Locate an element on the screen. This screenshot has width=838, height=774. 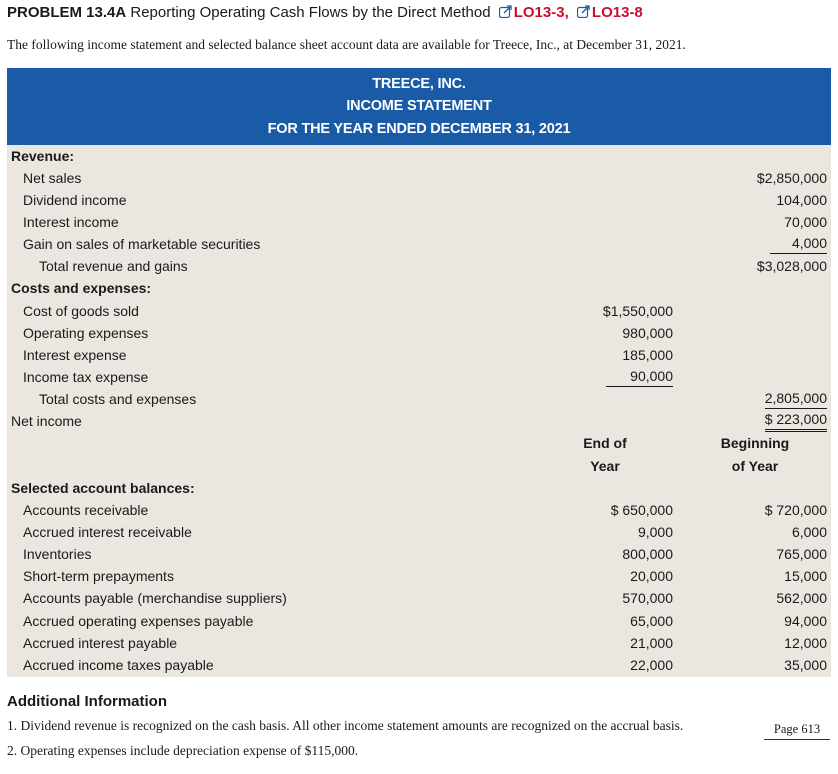
col-end-line-1: End of is located at coordinates (605, 443).